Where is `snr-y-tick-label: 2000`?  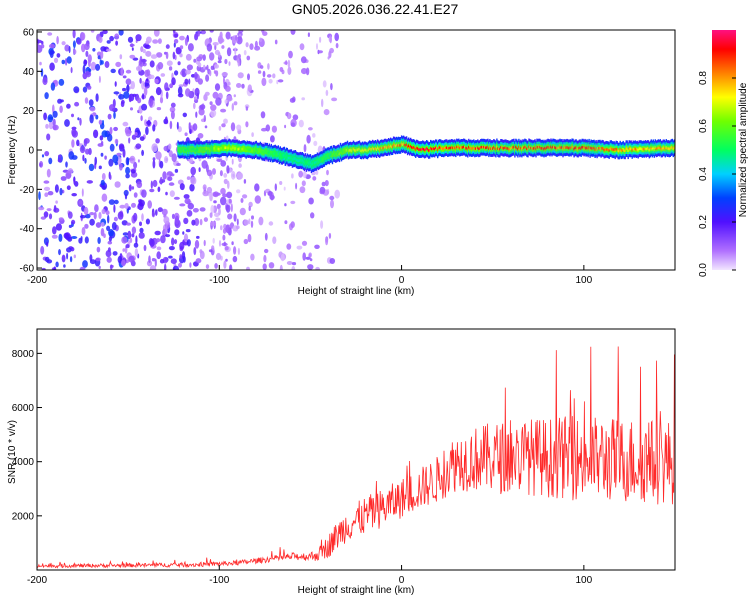
snr-y-tick-label: 2000 is located at coordinates (23, 516).